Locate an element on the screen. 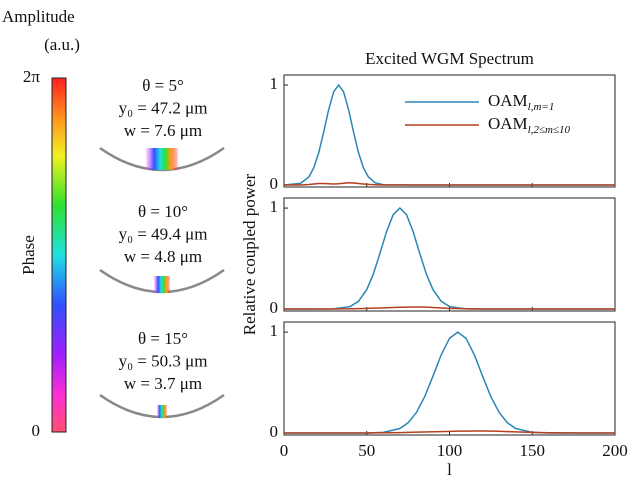  y-axis-label: Relative coupled power is located at coordinates (249, 254).